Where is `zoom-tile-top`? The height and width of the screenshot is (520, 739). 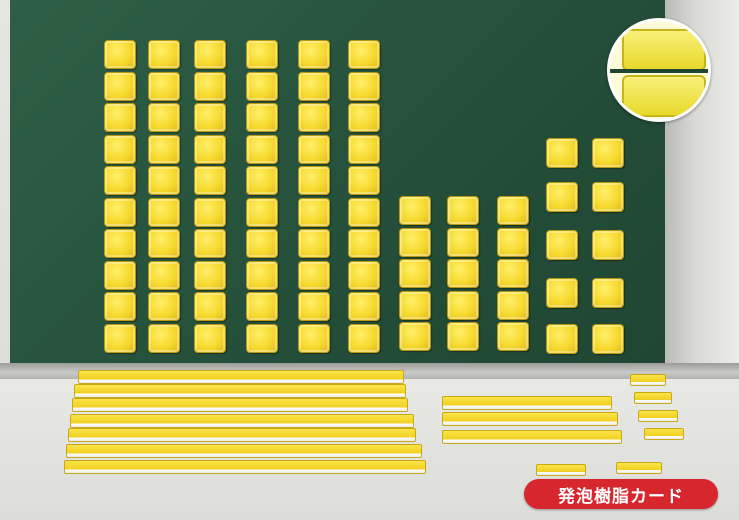 zoom-tile-top is located at coordinates (664, 50).